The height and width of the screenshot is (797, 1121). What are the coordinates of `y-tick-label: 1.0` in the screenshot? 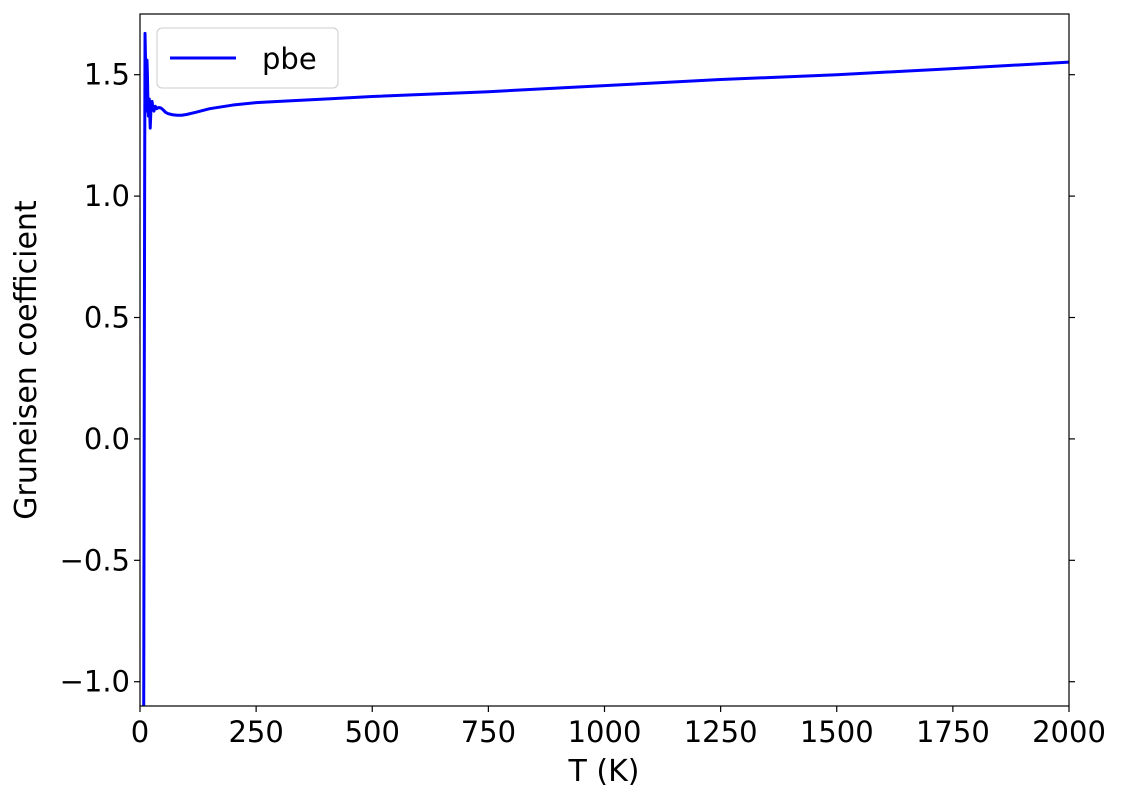 It's located at (107, 196).